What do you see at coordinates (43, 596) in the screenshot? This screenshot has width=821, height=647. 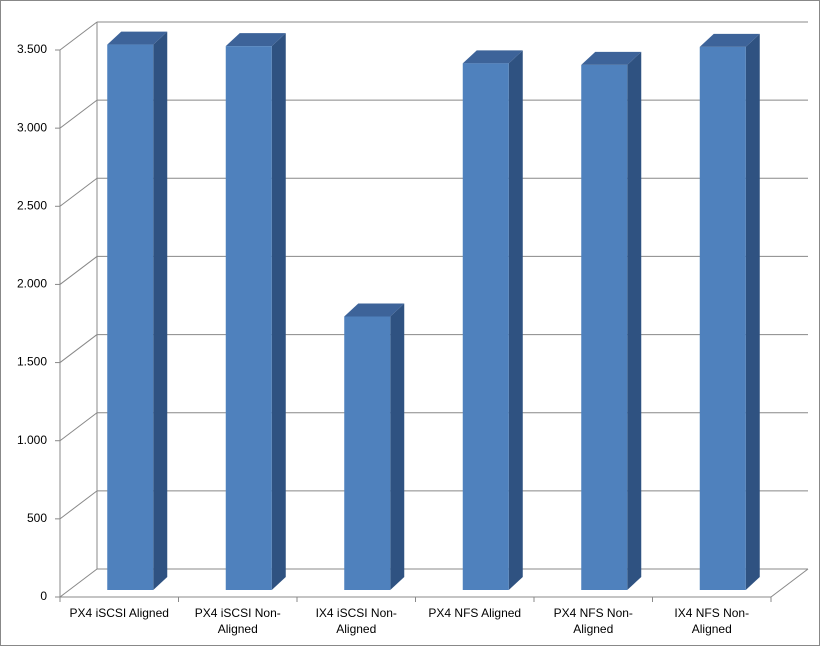 I see `y-tick-label: 0` at bounding box center [43, 596].